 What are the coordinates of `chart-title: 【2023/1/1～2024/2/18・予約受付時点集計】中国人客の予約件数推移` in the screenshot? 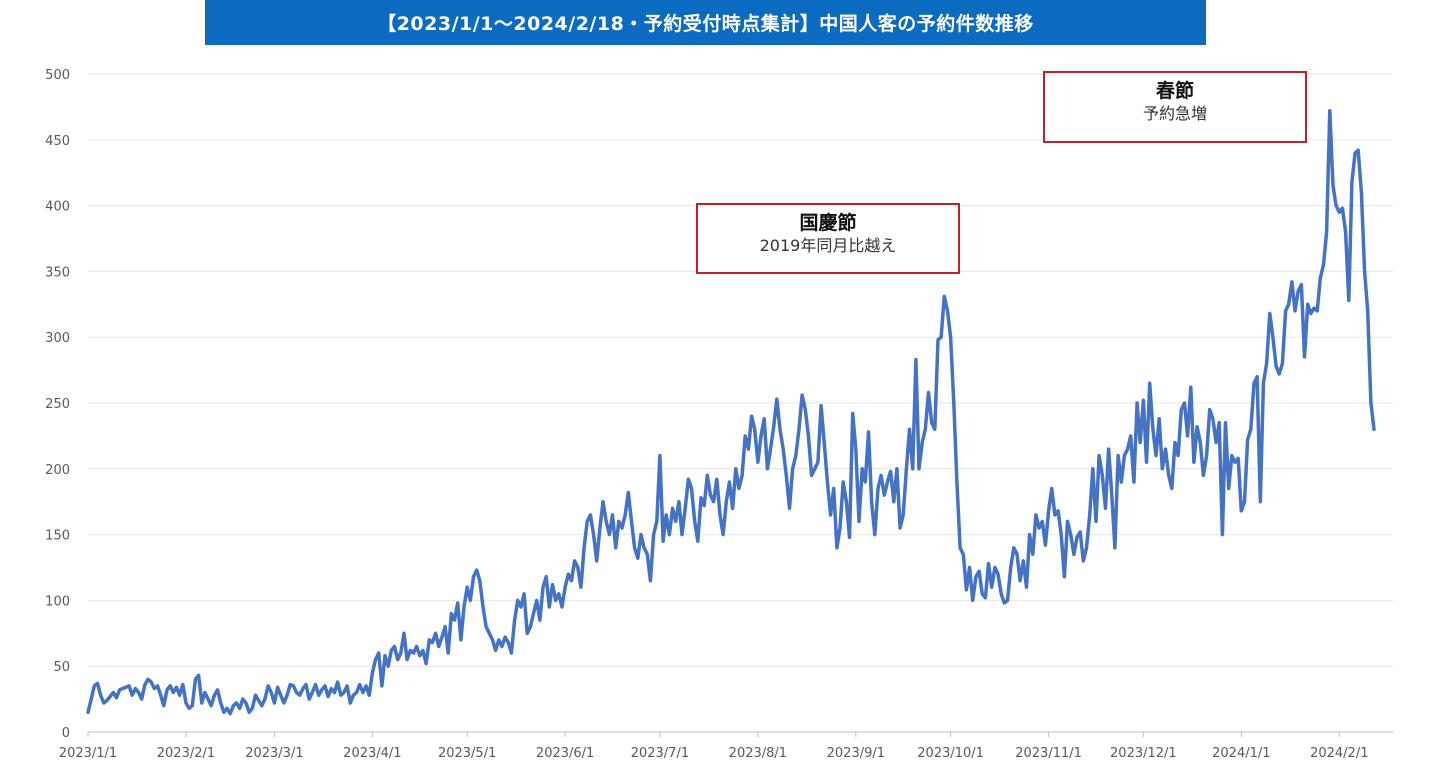 It's located at (705, 22).